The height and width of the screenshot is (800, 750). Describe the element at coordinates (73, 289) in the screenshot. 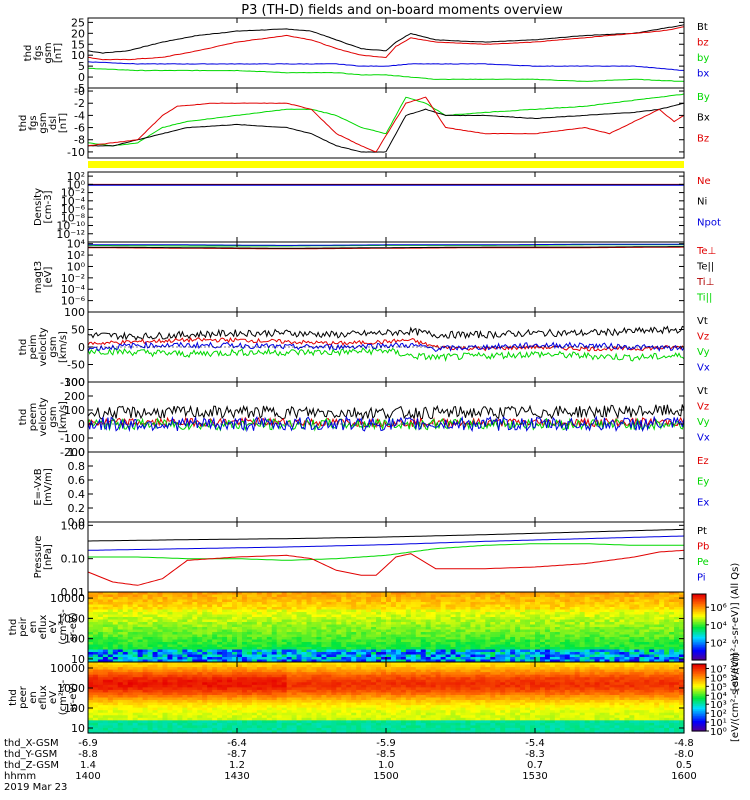

I see `y-tick-label: 10⁻⁴` at that location.